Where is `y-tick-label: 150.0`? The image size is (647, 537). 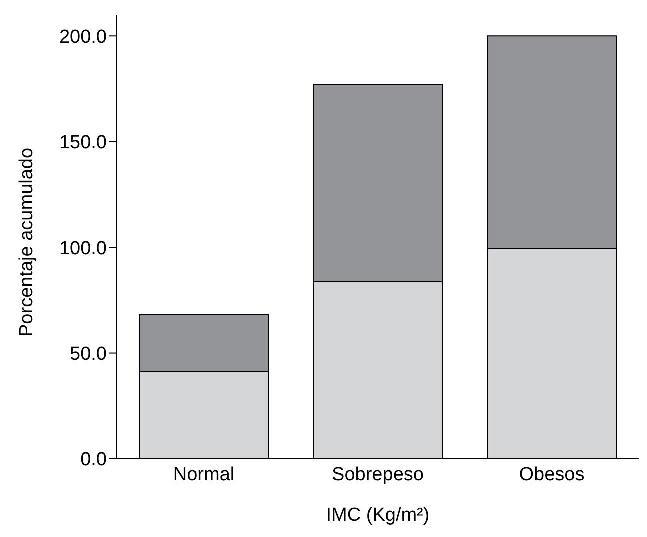
y-tick-label: 150.0 is located at coordinates (83, 143).